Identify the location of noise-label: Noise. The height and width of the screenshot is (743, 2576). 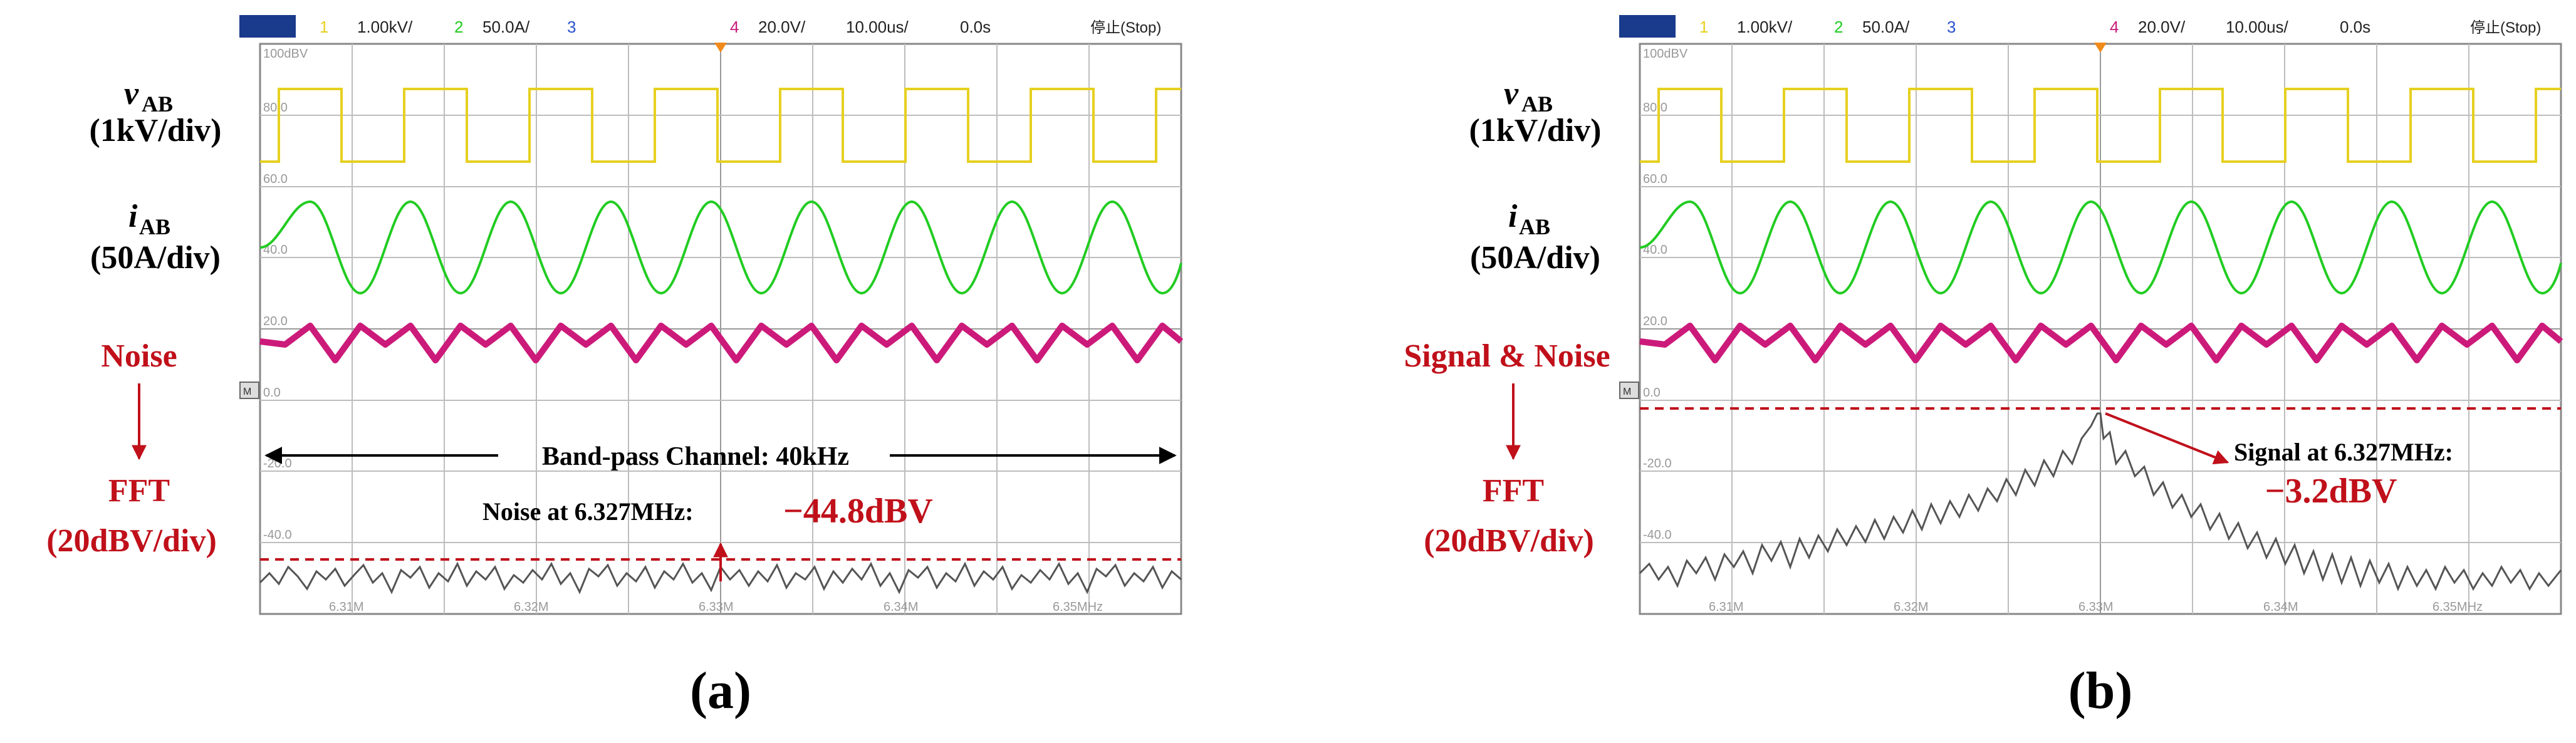
(139, 356).